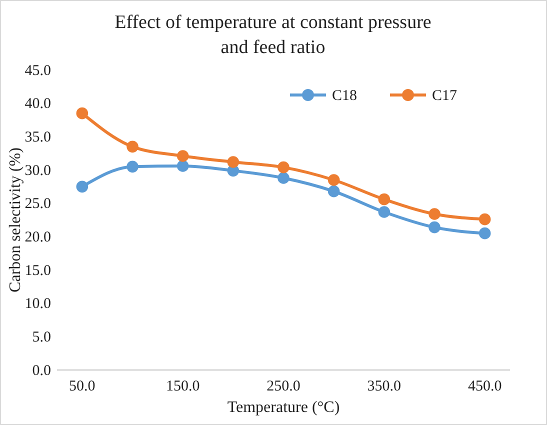 The height and width of the screenshot is (425, 547). What do you see at coordinates (37, 70) in the screenshot?
I see `y-tick-label: 45.0` at bounding box center [37, 70].